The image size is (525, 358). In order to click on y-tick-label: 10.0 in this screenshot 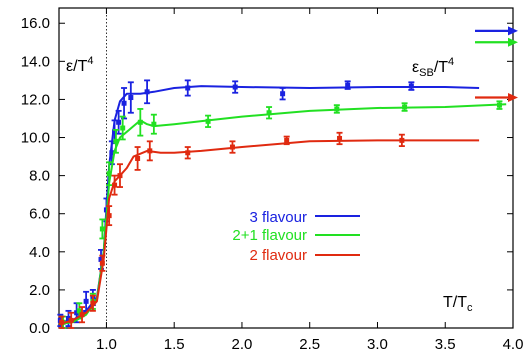, I will do `click(35, 138)`.